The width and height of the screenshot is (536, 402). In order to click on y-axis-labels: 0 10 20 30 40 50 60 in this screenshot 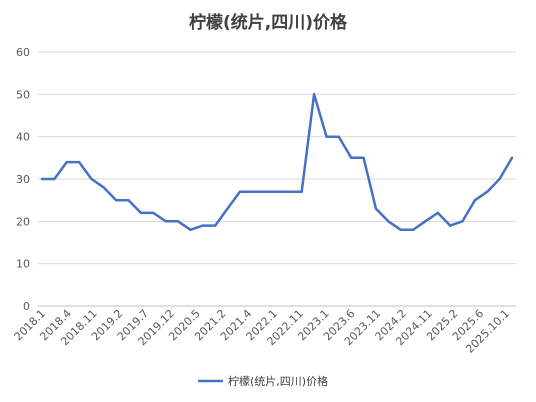, I will do `click(23, 179)`.